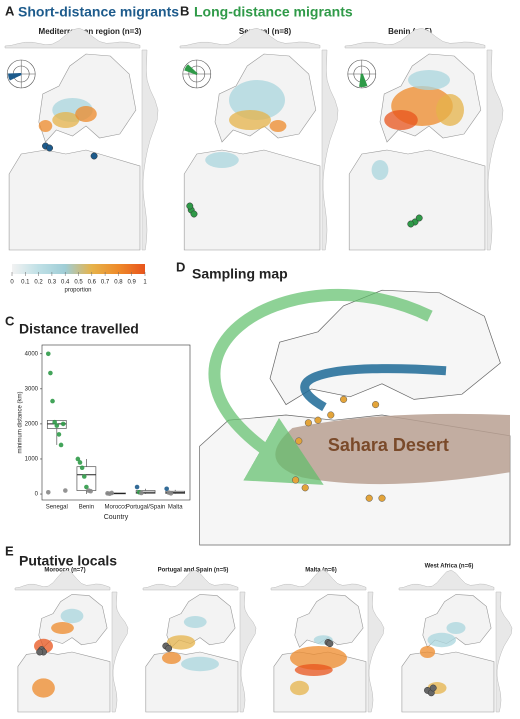 This screenshot has height=719, width=520. What do you see at coordinates (132, 283) in the screenshot?
I see `colorbar-tick-label: 0.9` at bounding box center [132, 283].